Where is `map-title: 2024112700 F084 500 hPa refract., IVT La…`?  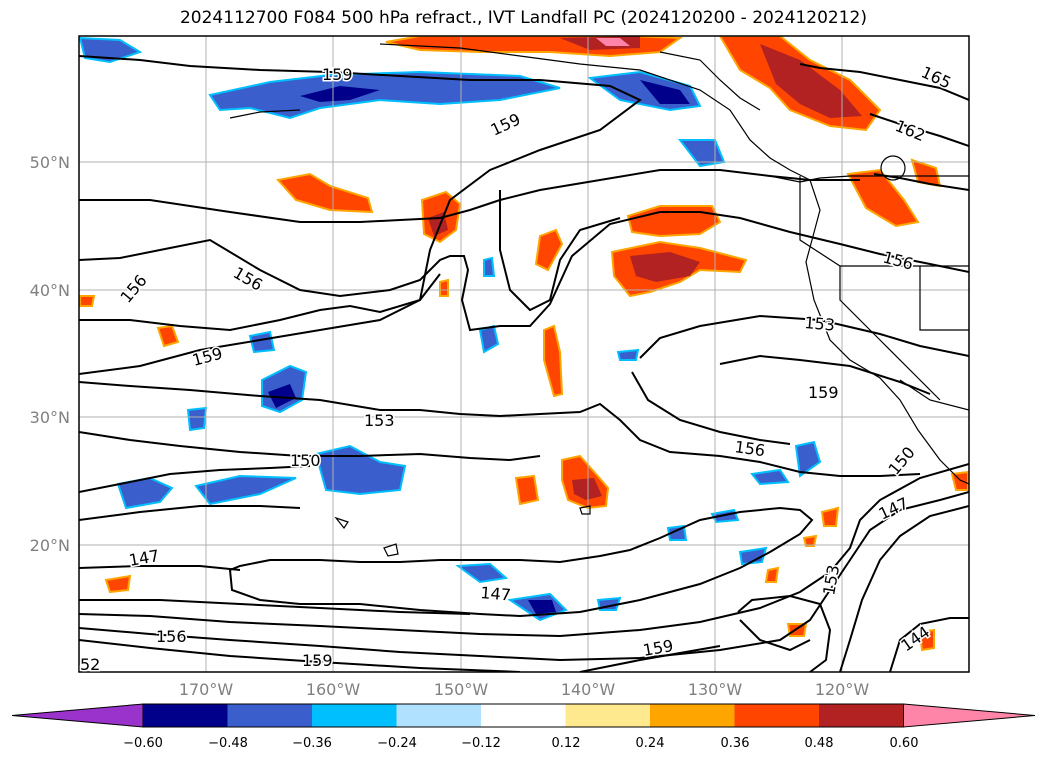 map-title: 2024112700 F084 500 hPa refract., IVT La… is located at coordinates (523, 18).